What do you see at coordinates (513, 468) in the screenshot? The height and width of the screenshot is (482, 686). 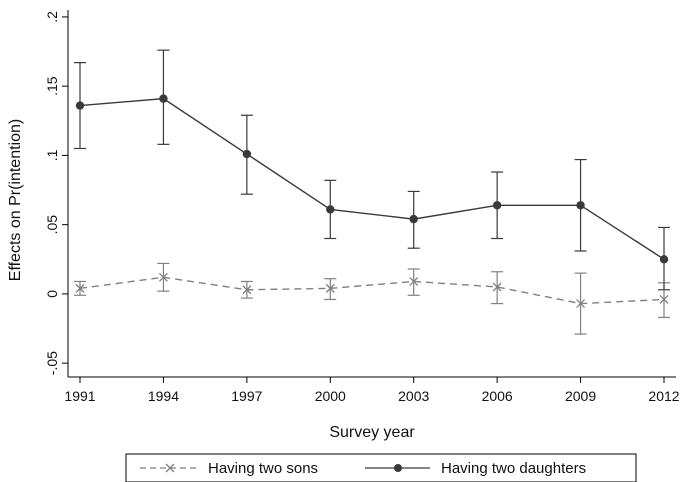 I see `legend-daughters-label: Having two daughters` at bounding box center [513, 468].